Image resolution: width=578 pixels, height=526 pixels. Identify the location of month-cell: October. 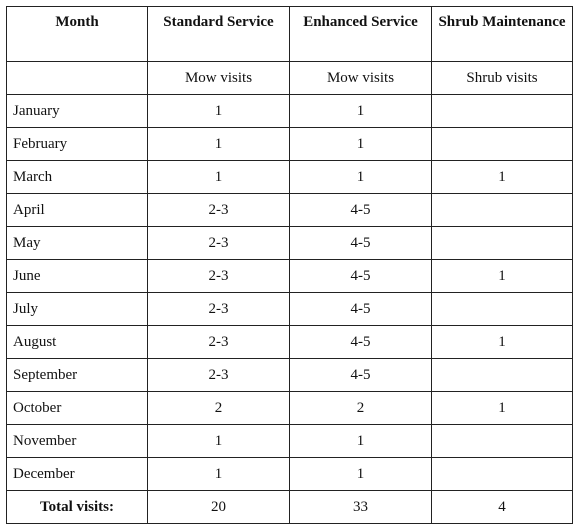
(77, 408).